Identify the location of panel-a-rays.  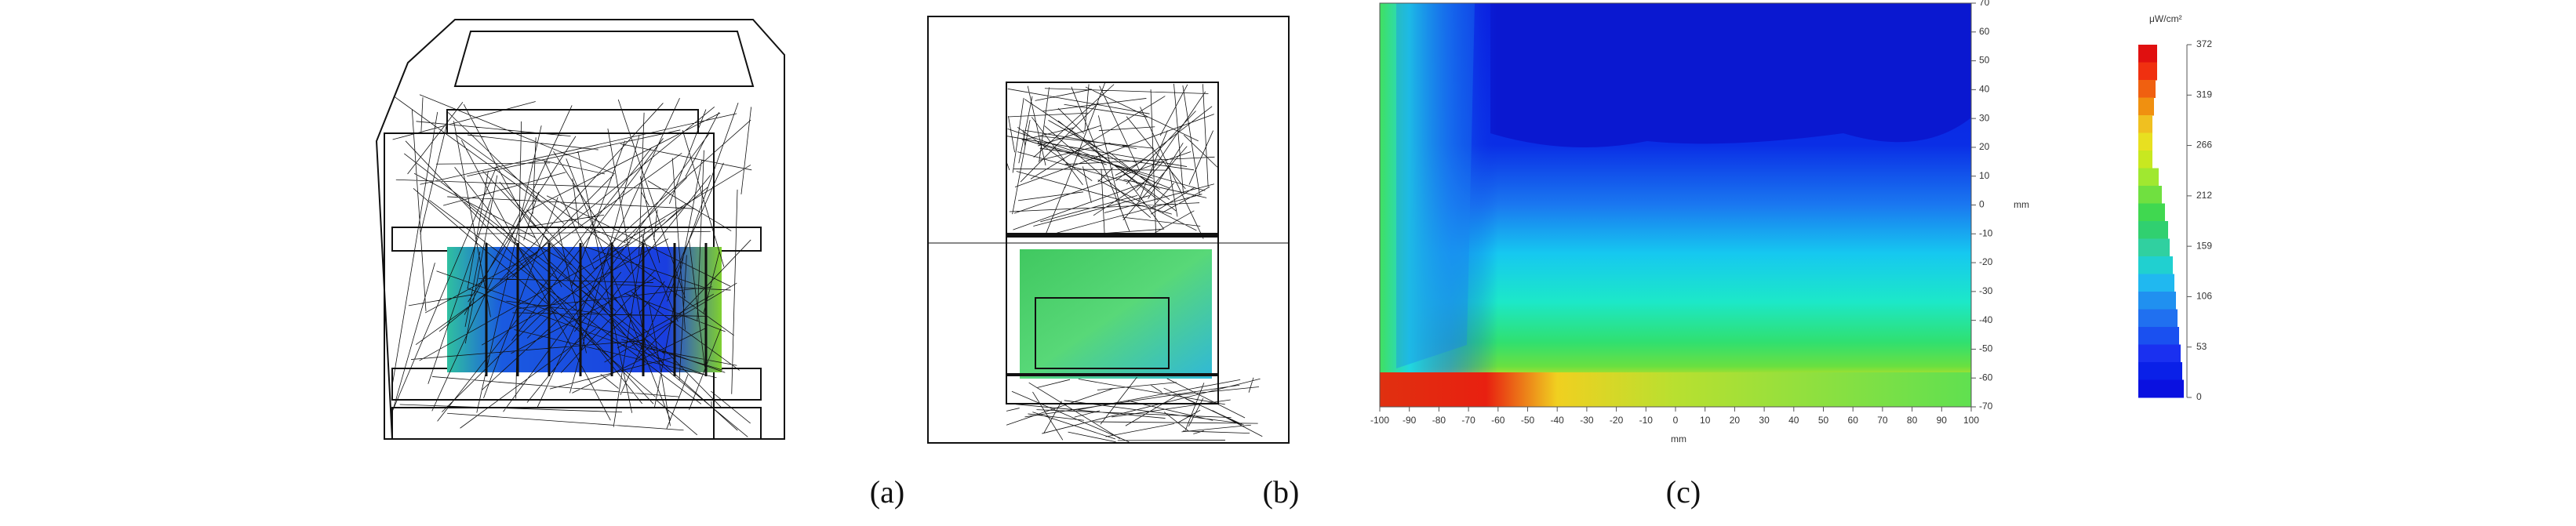
(571, 266).